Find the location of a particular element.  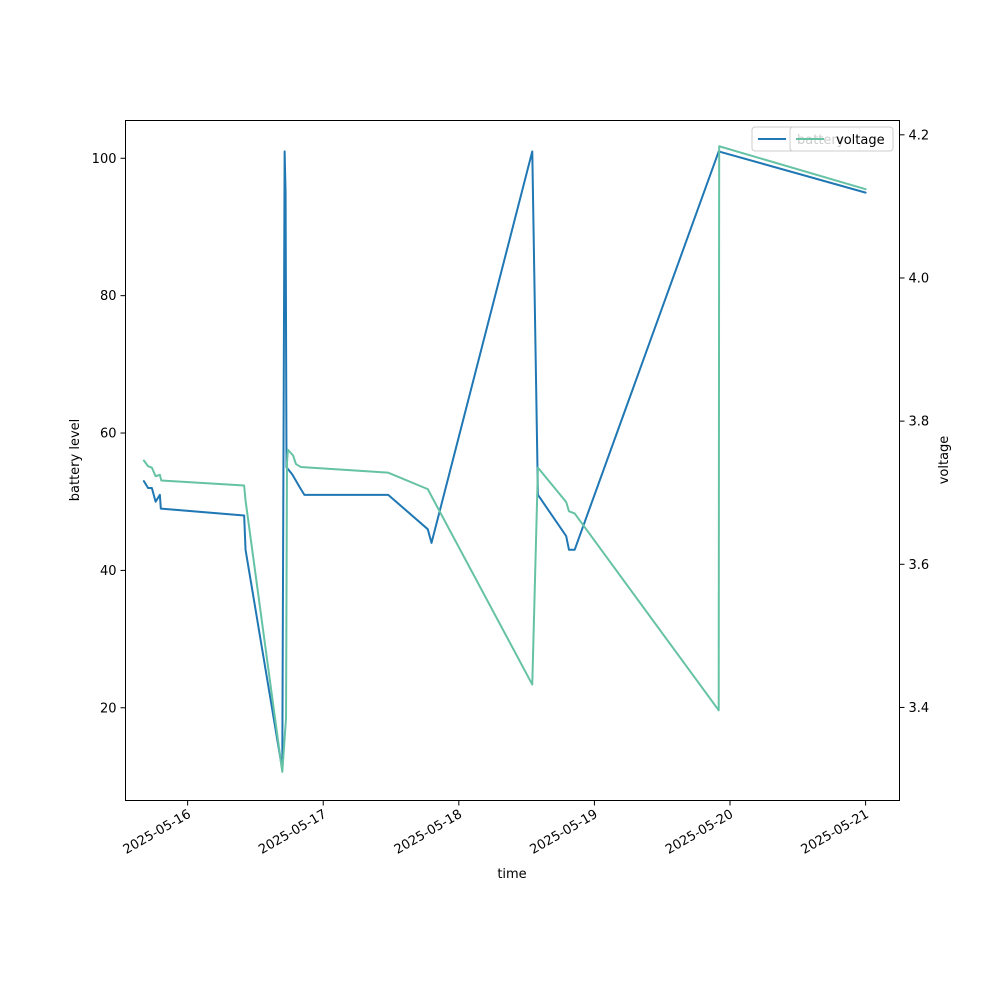

y-left-tick-label: 60 is located at coordinates (108, 434).